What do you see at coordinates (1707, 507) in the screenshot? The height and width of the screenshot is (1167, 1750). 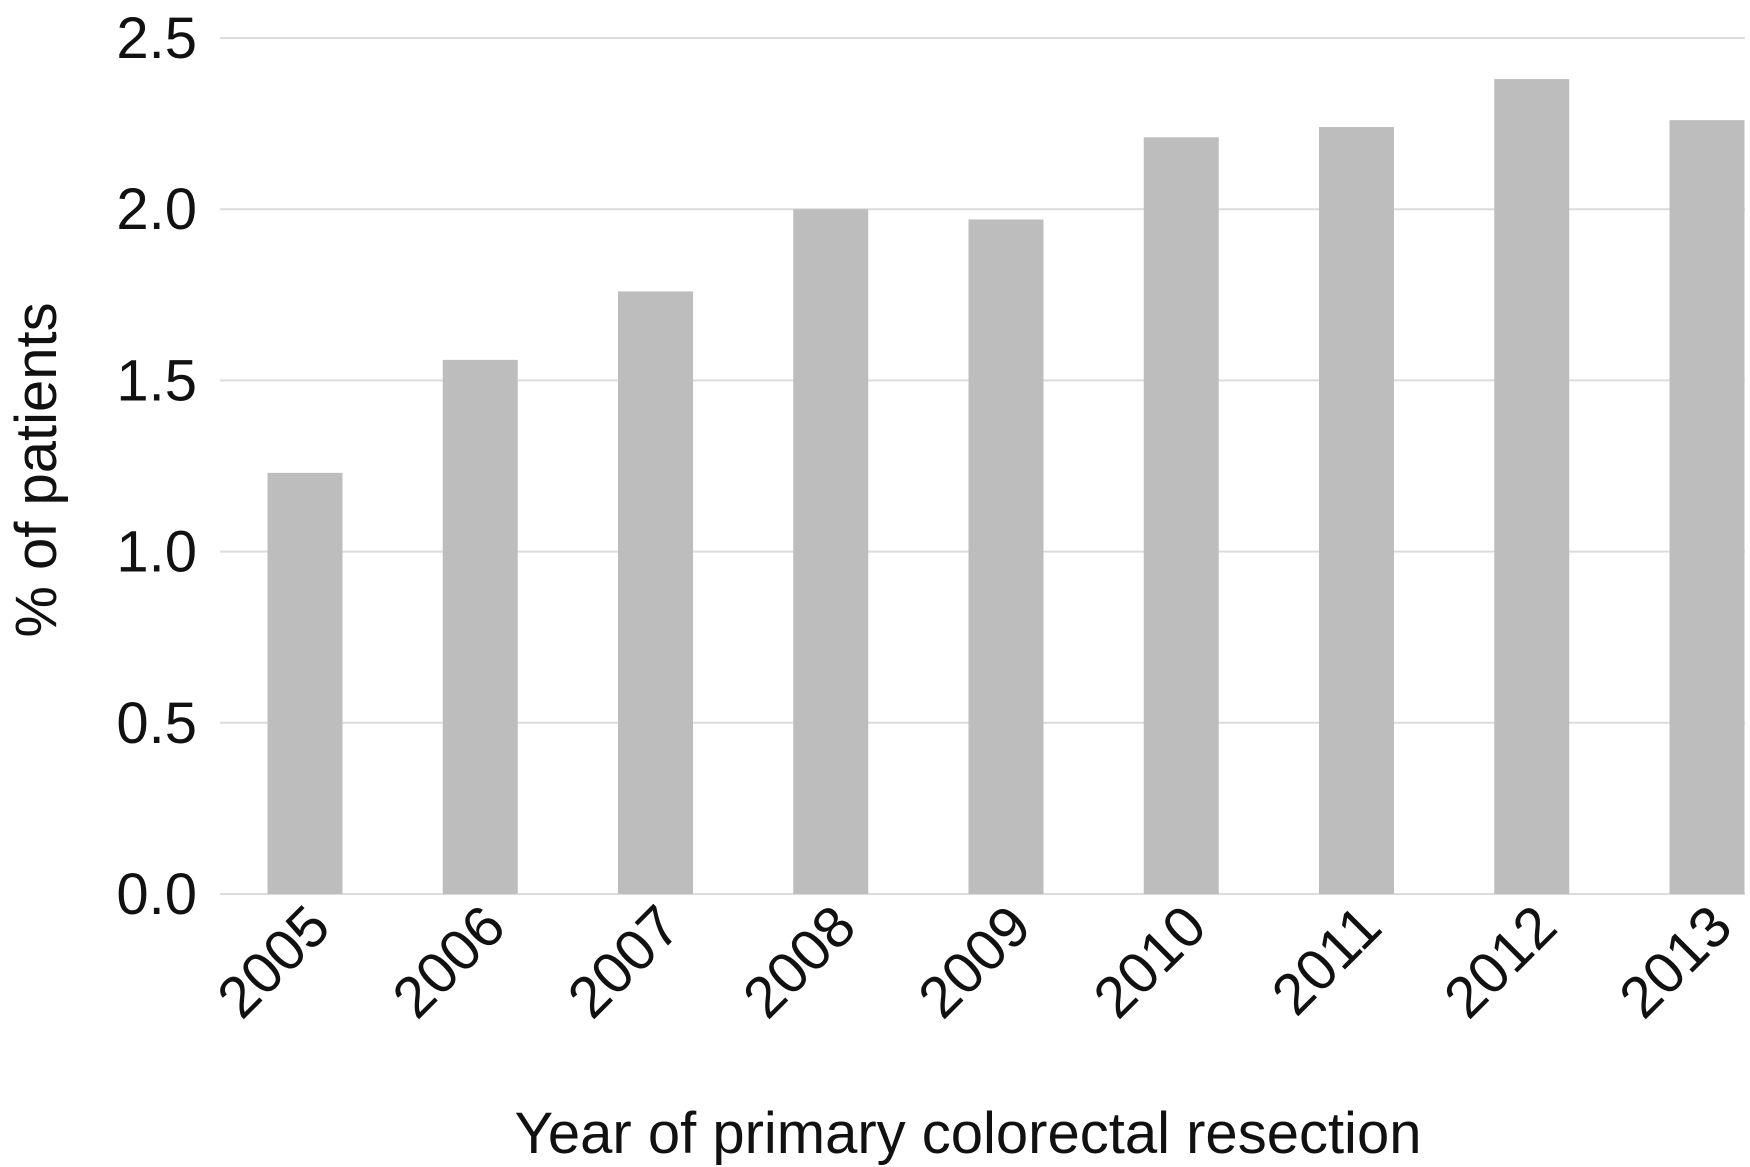 I see `bar-2013` at bounding box center [1707, 507].